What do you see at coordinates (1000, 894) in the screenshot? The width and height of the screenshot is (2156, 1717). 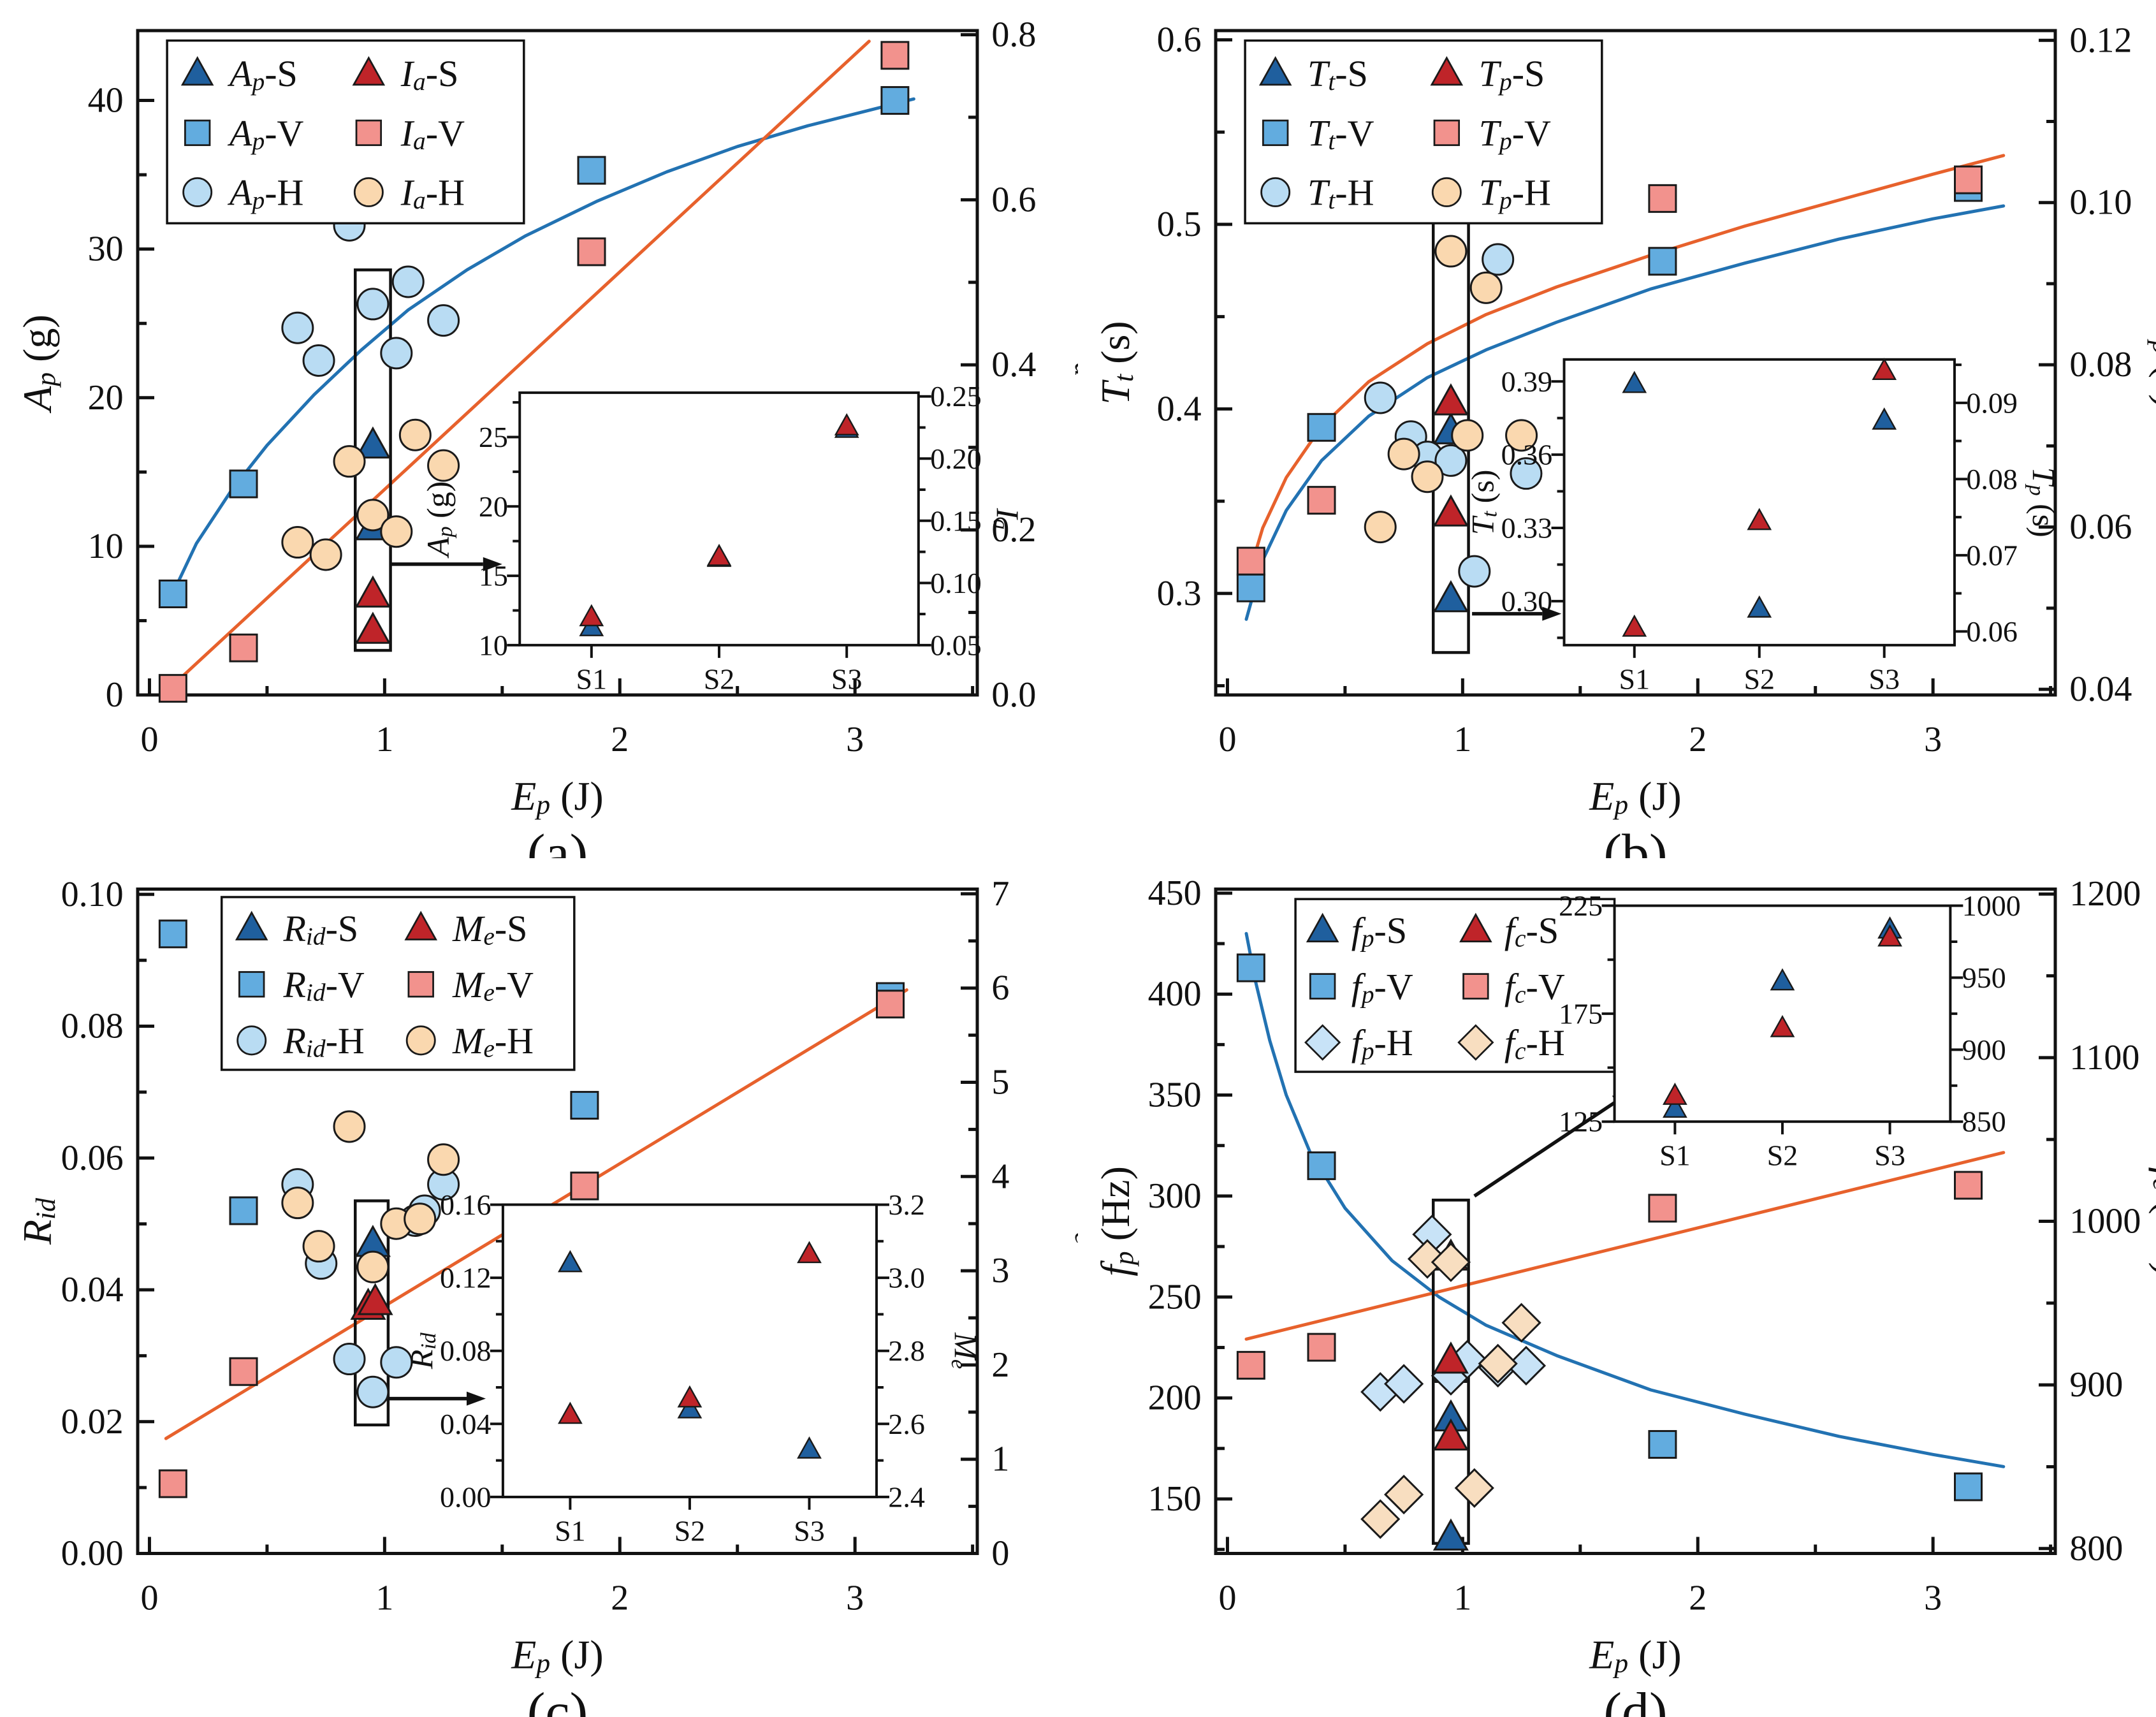 I see `right-tick-label: 7` at bounding box center [1000, 894].